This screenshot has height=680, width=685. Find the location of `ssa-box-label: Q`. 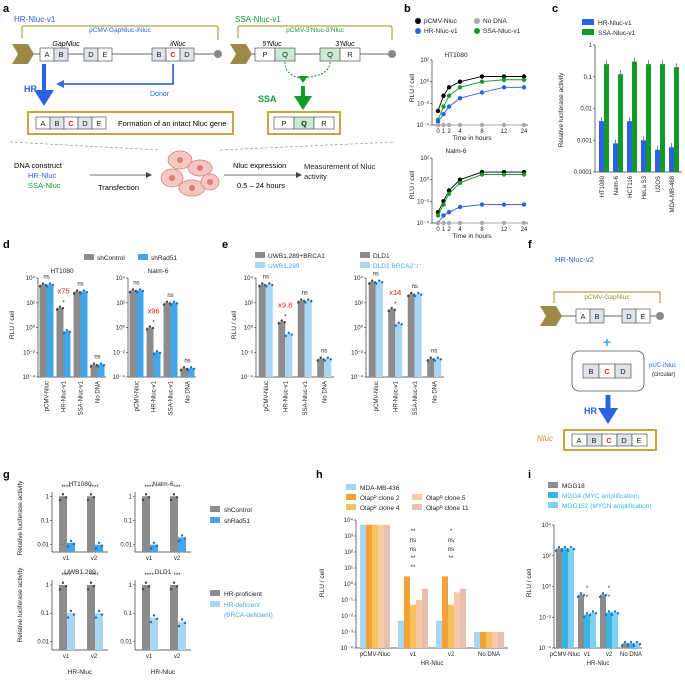

ssa-box-label: Q is located at coordinates (330, 54).